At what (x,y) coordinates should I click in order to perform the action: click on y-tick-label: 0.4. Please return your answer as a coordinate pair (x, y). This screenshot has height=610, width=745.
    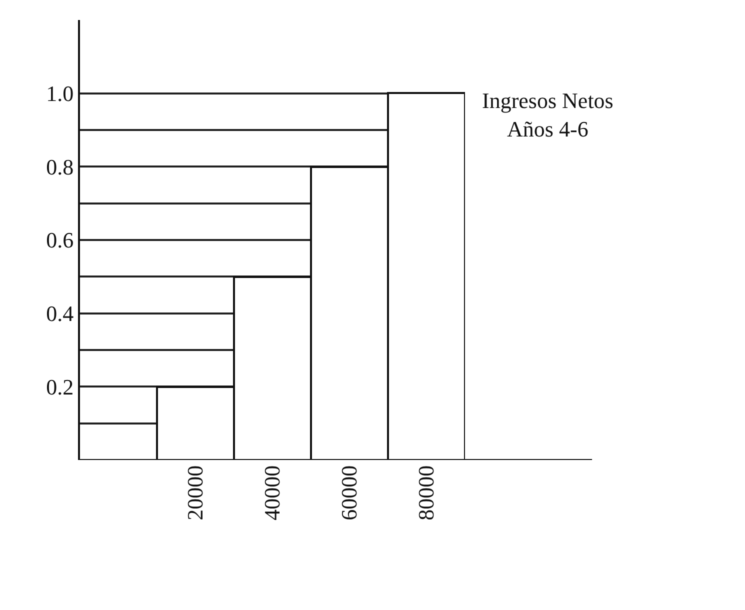
    Looking at the image, I should click on (60, 313).